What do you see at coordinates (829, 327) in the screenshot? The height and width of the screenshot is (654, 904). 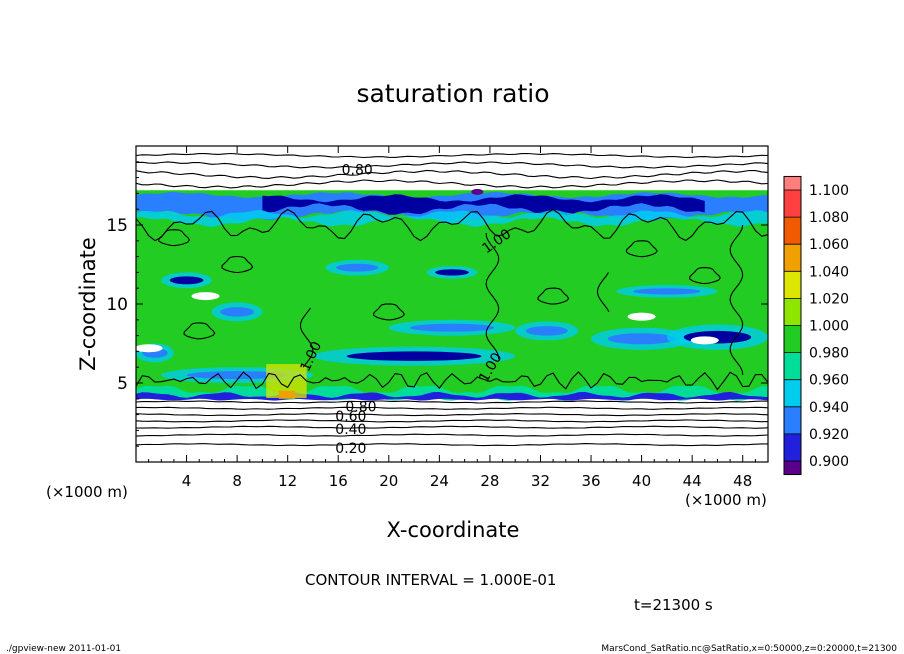 I see `colorbar-label: 1.000` at bounding box center [829, 327].